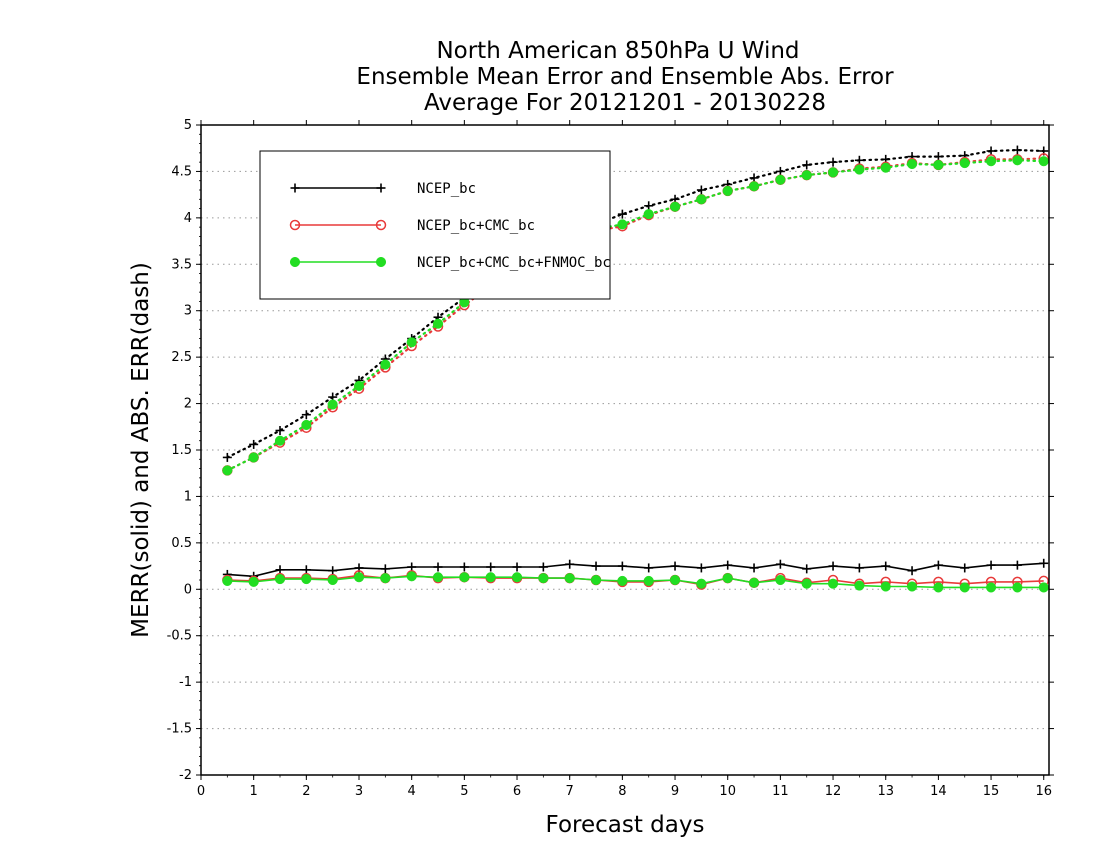 Image resolution: width=1100 pixels, height=850 pixels. Describe the element at coordinates (181, 171) in the screenshot. I see `y-tick-label: 4.5` at that location.